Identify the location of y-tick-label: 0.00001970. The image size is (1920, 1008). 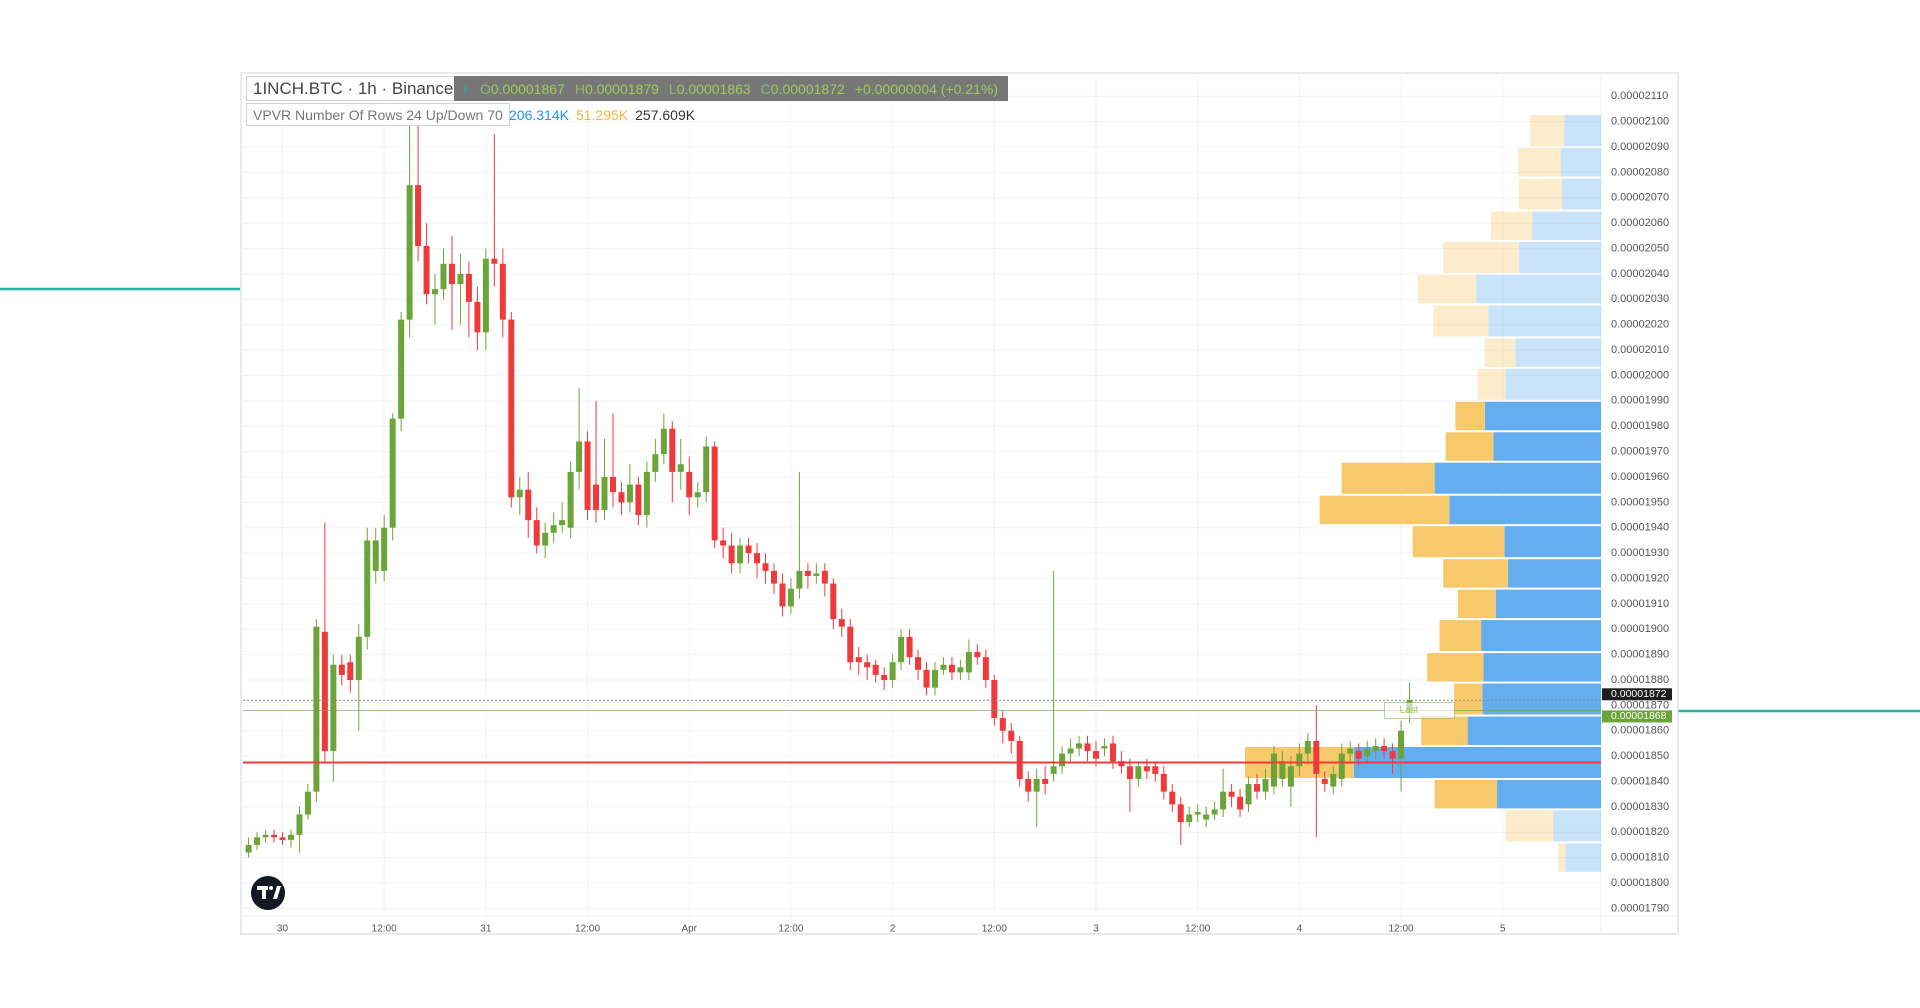
(1640, 451).